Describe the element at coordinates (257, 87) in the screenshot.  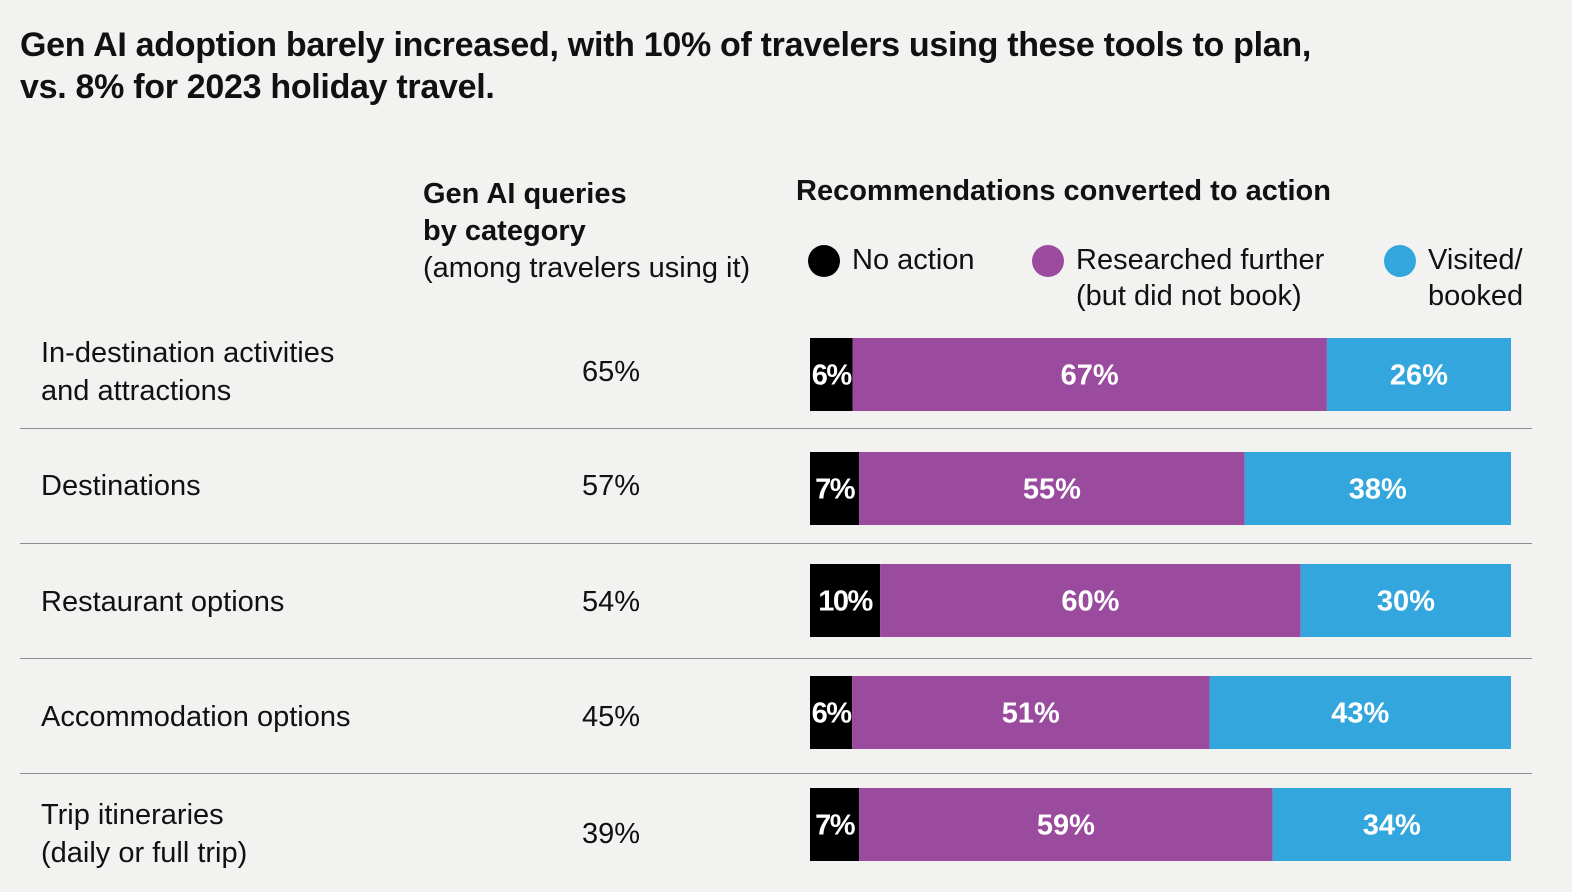
I see `chart-title-line-2: vs. 8% for 2023 holiday travel.` at that location.